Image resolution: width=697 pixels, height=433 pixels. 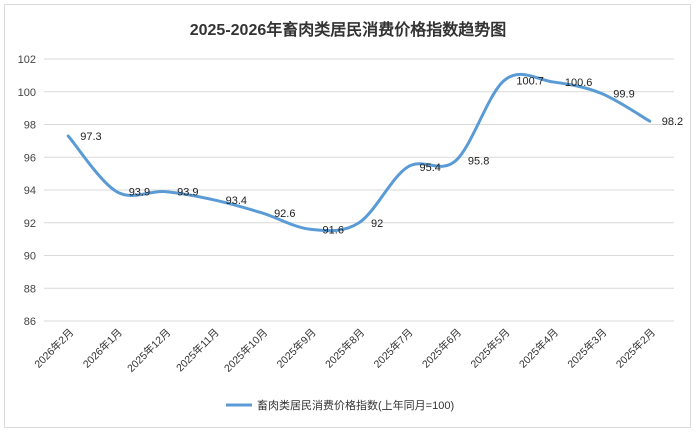 What do you see at coordinates (102, 348) in the screenshot?
I see `x-tick-label: 2026年1月` at bounding box center [102, 348].